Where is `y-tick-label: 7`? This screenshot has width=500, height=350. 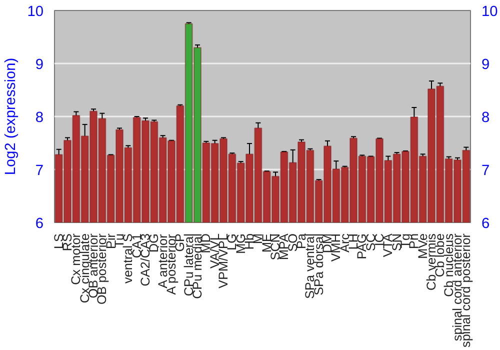 y-tick-label: 7 is located at coordinates (39, 171).